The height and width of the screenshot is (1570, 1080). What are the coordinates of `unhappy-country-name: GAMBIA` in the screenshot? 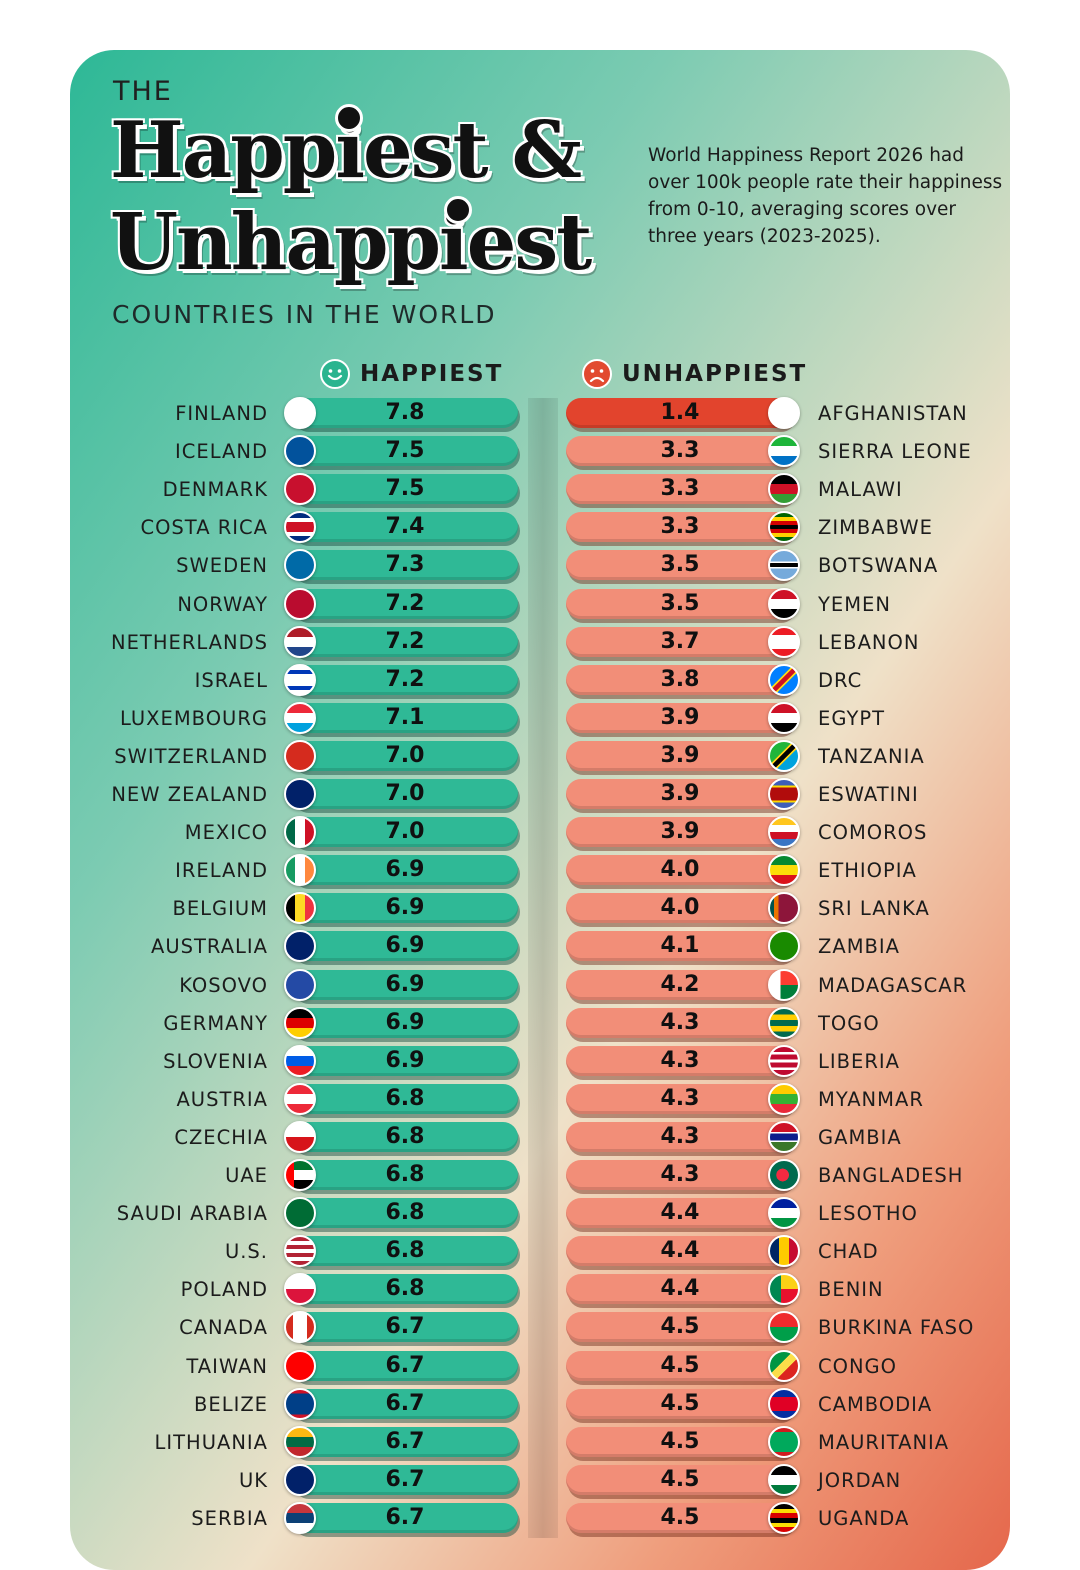 It's located at (860, 1137).